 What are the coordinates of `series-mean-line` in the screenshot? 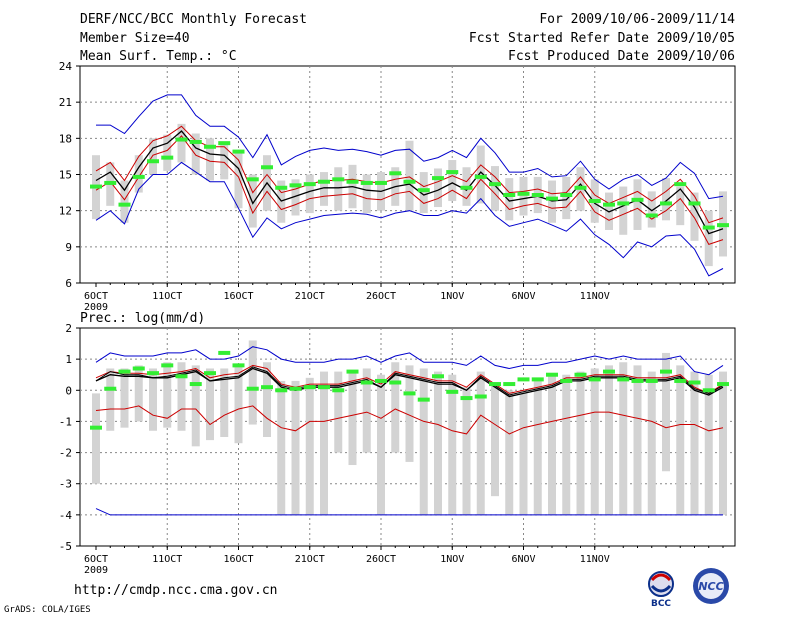 It's located at (409, 182).